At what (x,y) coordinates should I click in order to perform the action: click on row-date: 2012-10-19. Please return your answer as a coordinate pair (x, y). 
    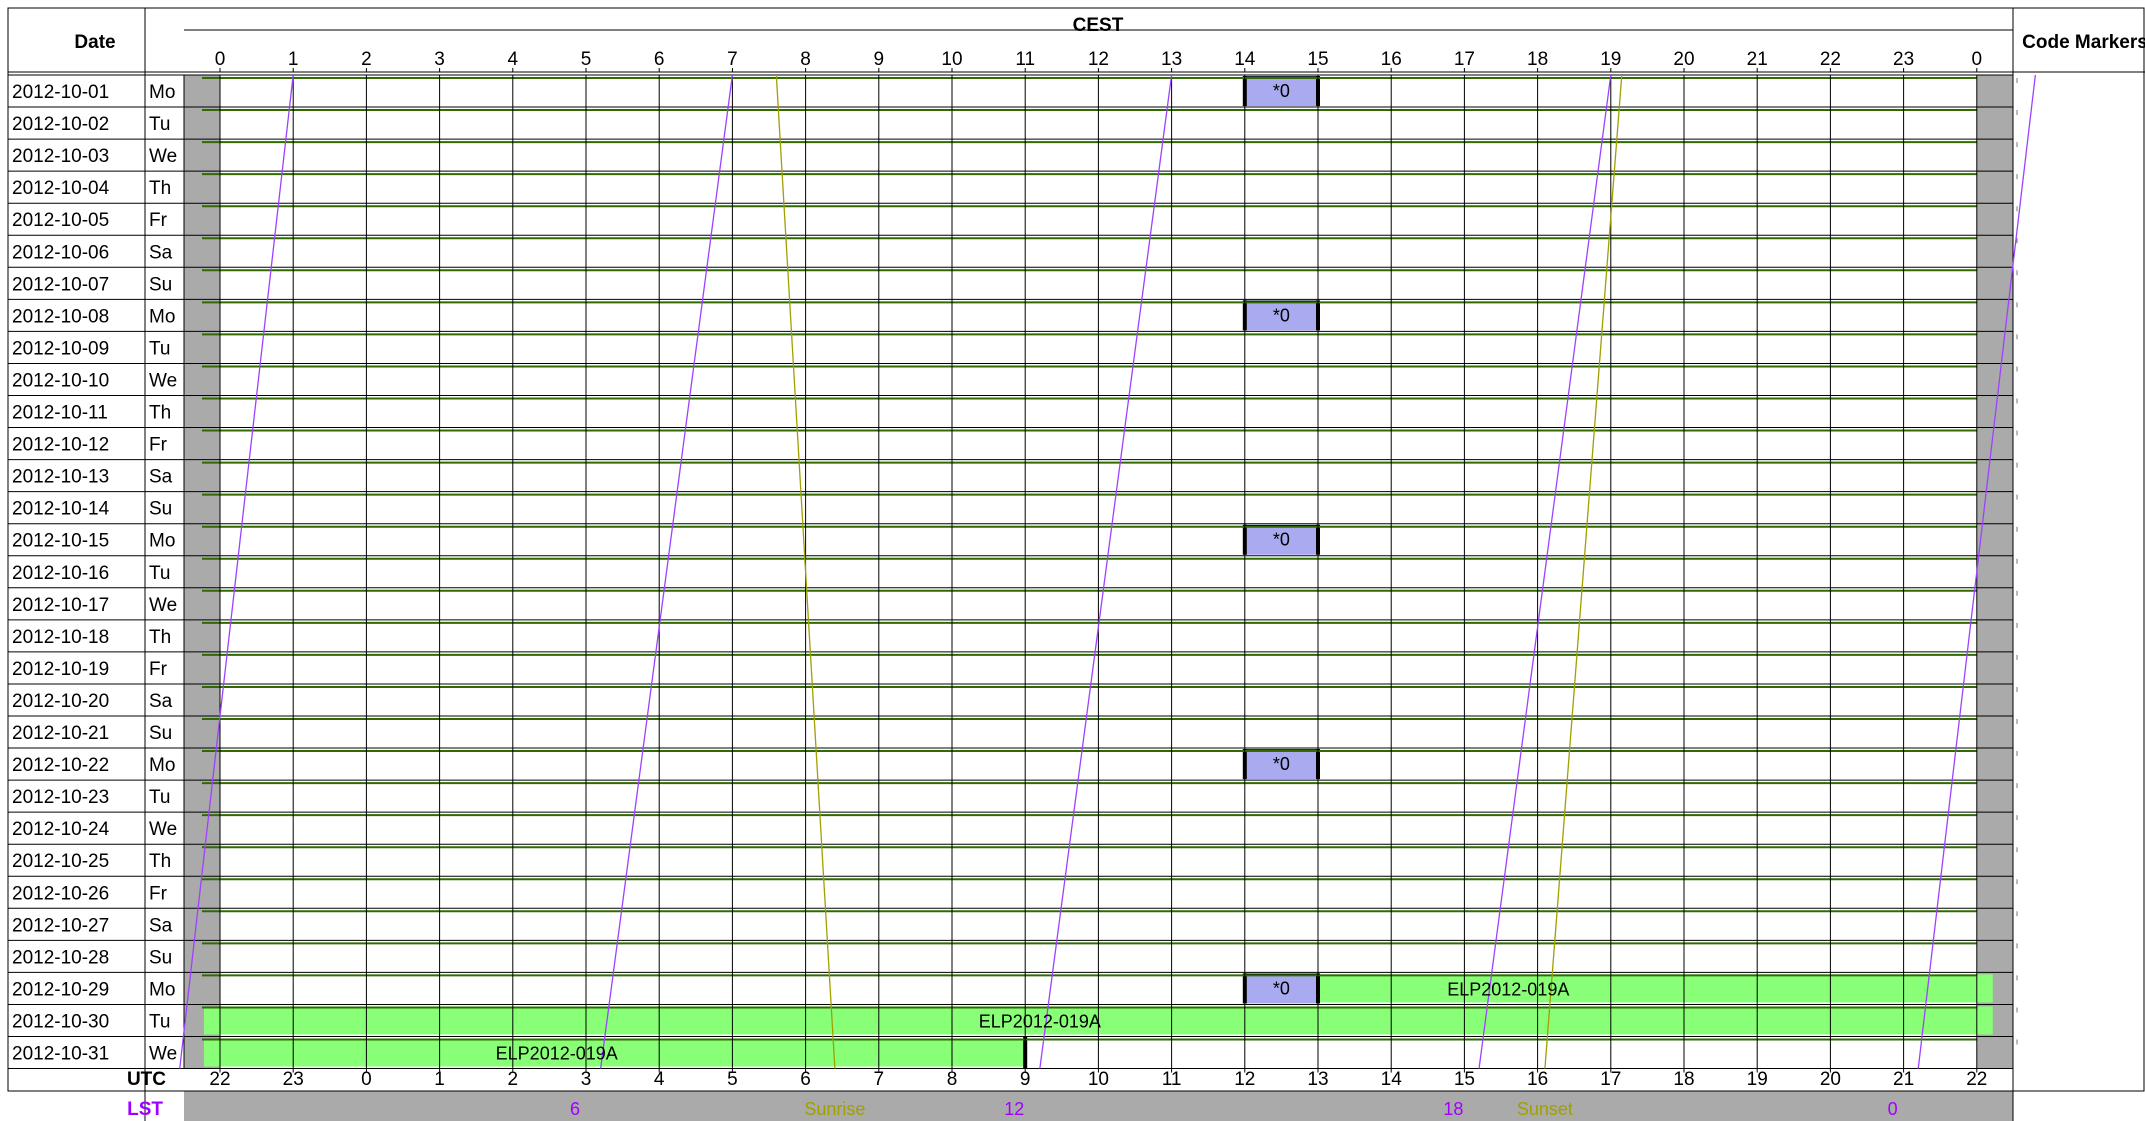
    Looking at the image, I should click on (60, 669).